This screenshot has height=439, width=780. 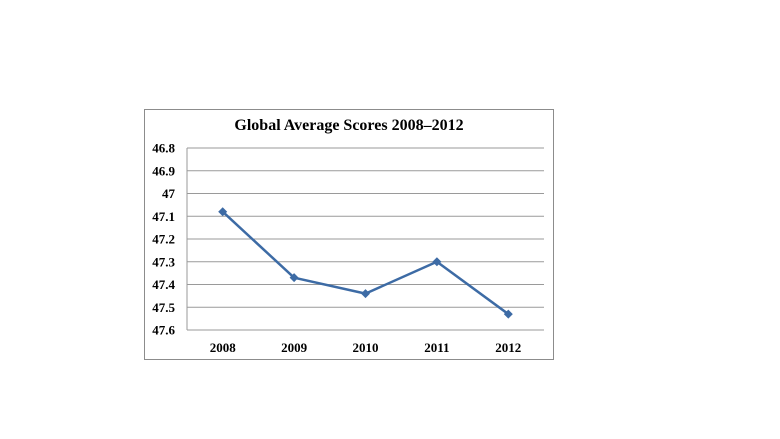 What do you see at coordinates (349, 125) in the screenshot?
I see `chart-title: Global Average Scores 2008–2012` at bounding box center [349, 125].